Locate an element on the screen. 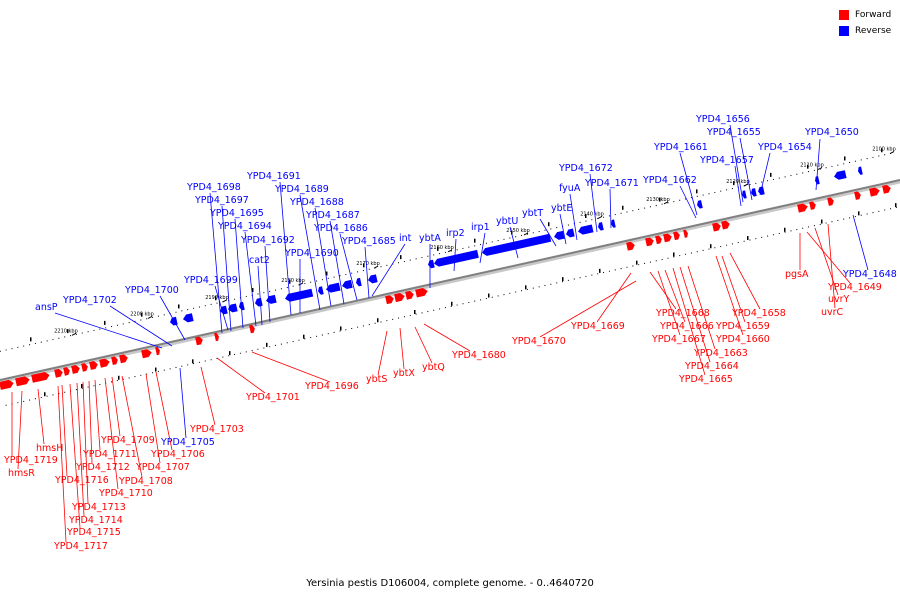 The image size is (900, 600). scale-tick-label: 2130 kbp is located at coordinates (658, 200).